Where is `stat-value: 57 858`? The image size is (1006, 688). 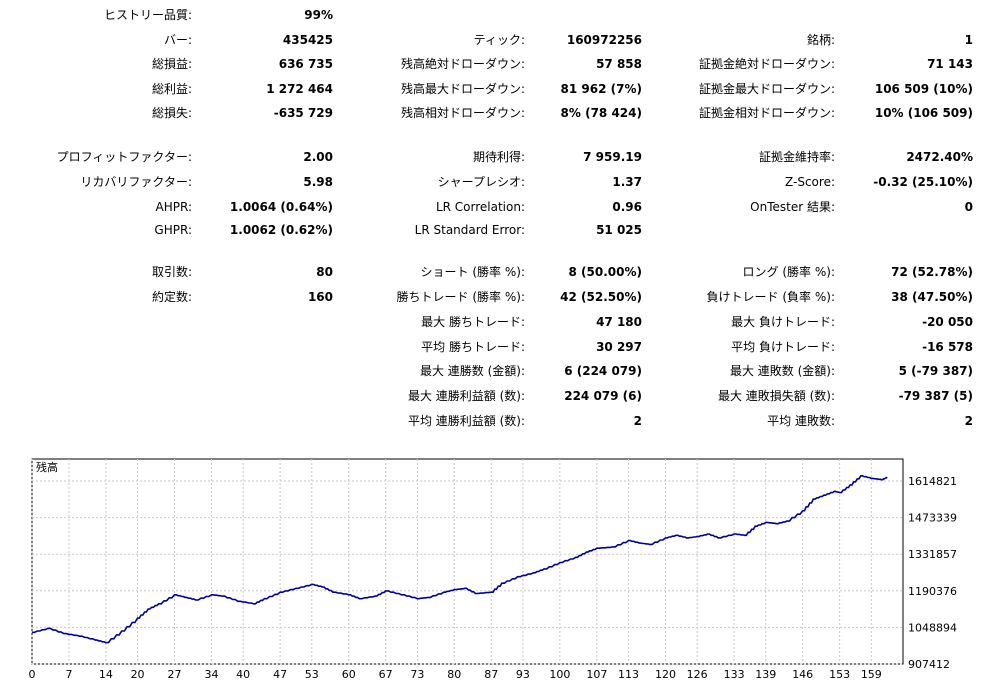
stat-value: 57 858 is located at coordinates (619, 64).